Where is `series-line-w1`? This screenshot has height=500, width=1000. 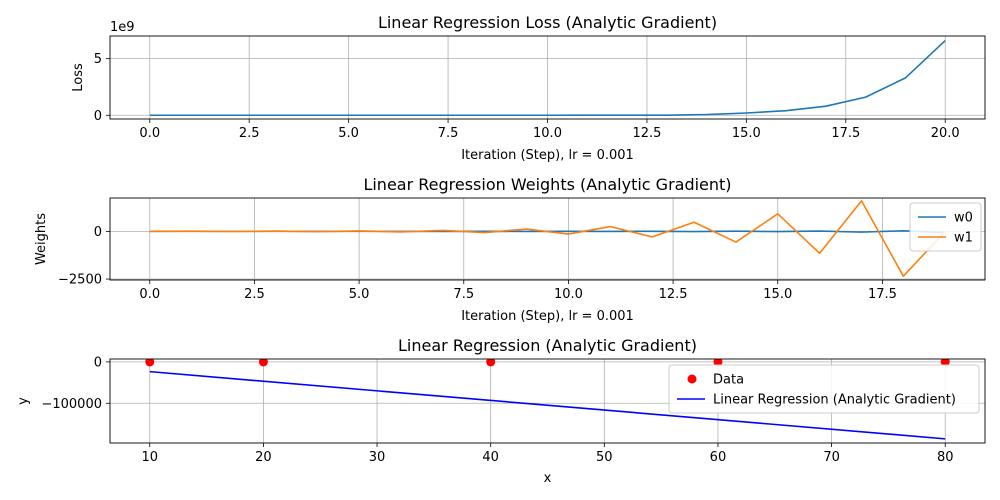
series-line-w1 is located at coordinates (547, 238).